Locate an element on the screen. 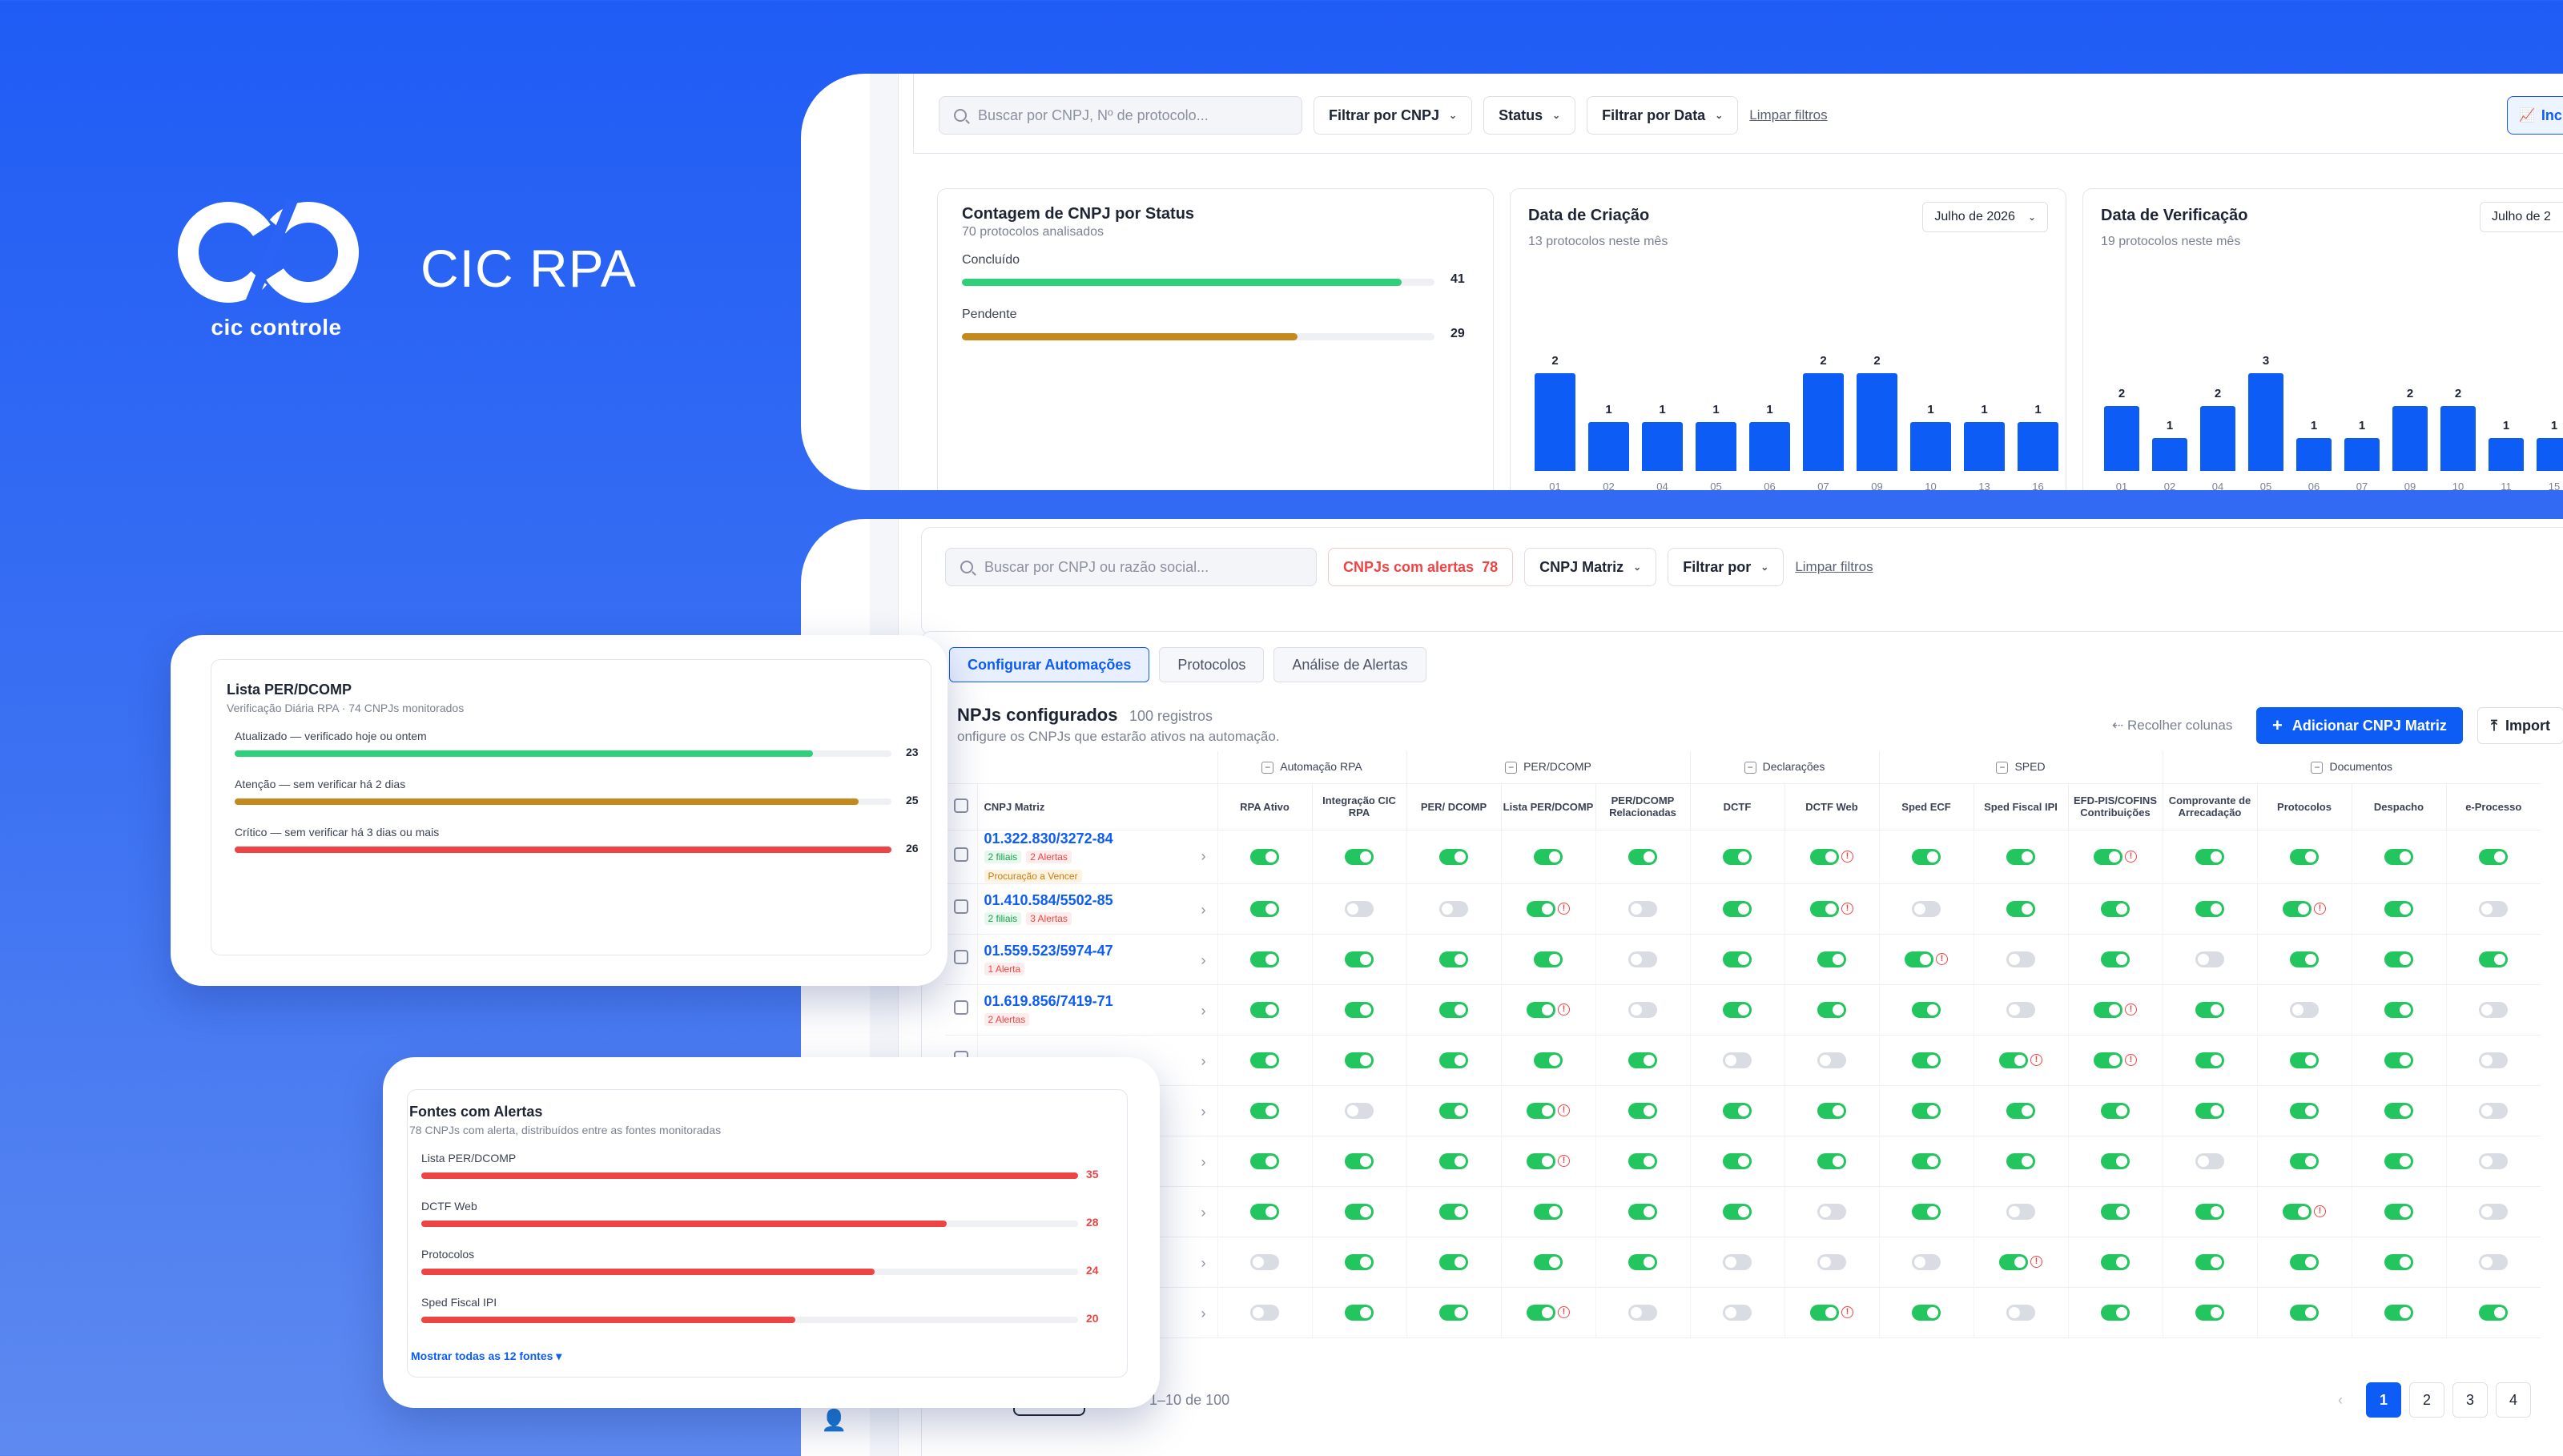 The image size is (2563, 1456). tab-protocolos: Protocolos is located at coordinates (1212, 664).